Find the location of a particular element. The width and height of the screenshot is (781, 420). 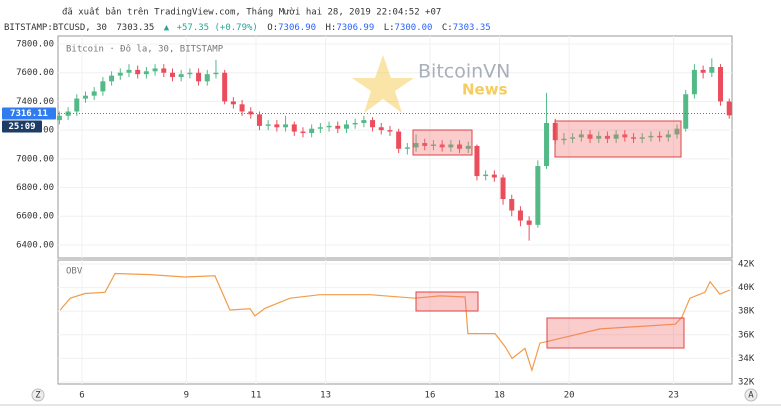

last-price-label: 7316.11 is located at coordinates (29, 114).